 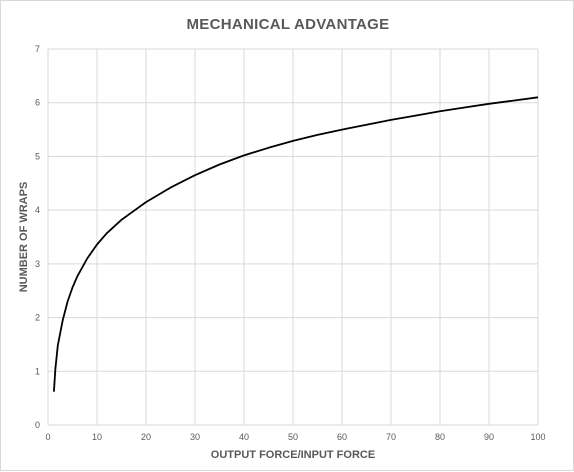 What do you see at coordinates (195, 437) in the screenshot?
I see `x-tick-label: 30` at bounding box center [195, 437].